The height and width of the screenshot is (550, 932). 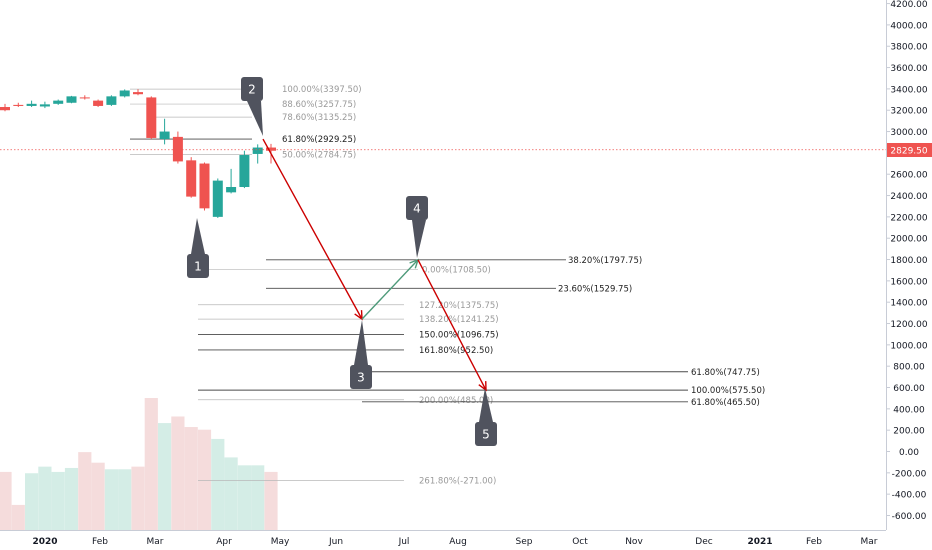 I want to click on wave-callout-2: 2, so click(x=252, y=106).